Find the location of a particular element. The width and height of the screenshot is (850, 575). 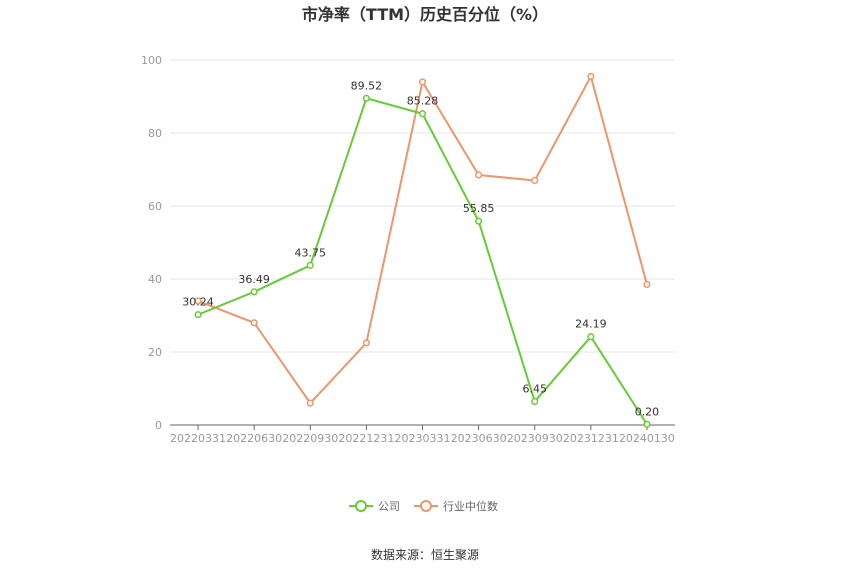

data-label: 43.75 is located at coordinates (311, 252).